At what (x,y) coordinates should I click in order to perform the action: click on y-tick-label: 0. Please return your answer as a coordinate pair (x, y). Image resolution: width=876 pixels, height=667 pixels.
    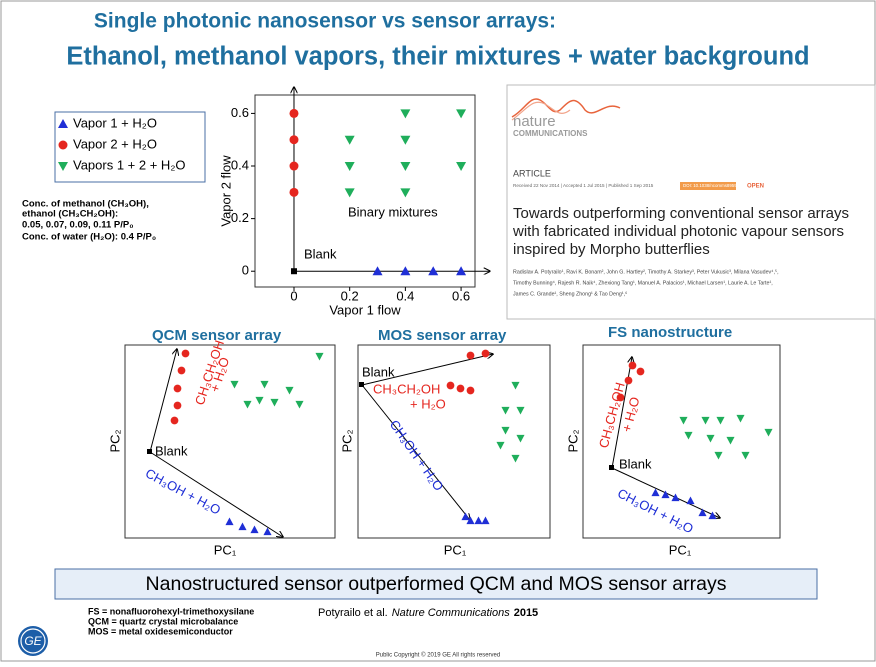
    Looking at the image, I should click on (245, 270).